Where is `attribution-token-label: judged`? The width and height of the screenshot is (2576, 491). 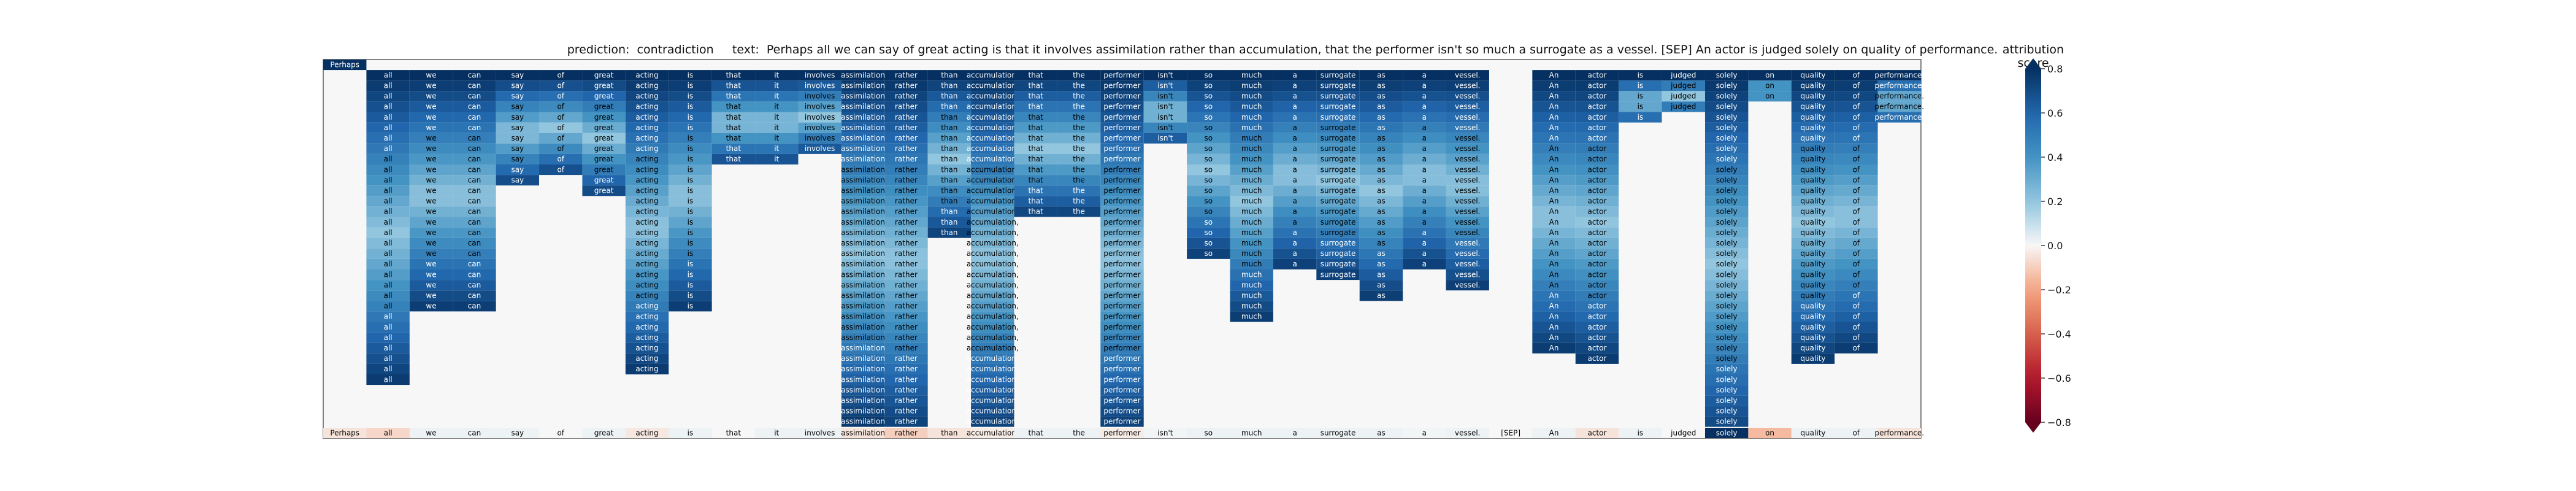
attribution-token-label: judged is located at coordinates (1683, 434).